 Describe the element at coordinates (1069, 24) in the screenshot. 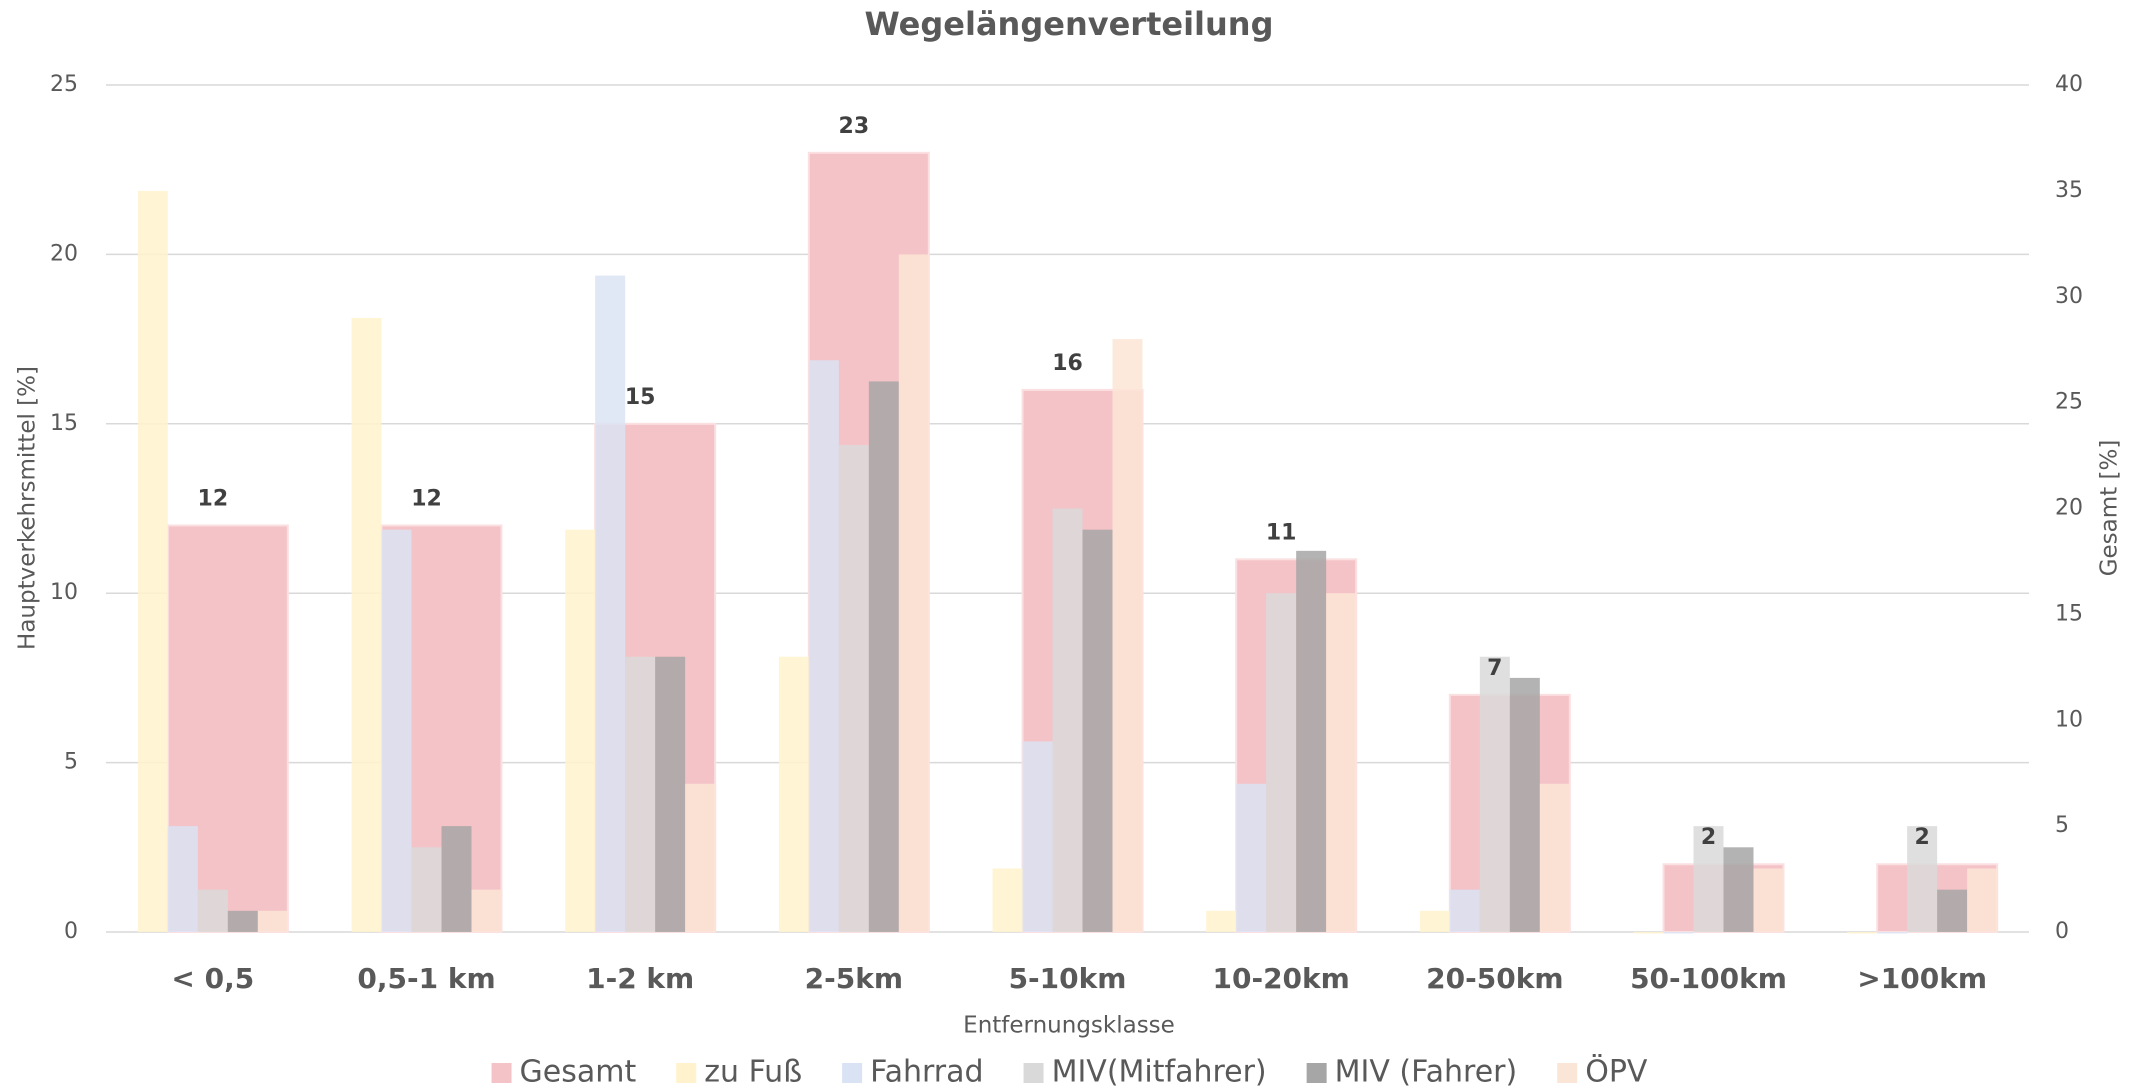

I see `chart-title: Wegelängenverteilung` at that location.